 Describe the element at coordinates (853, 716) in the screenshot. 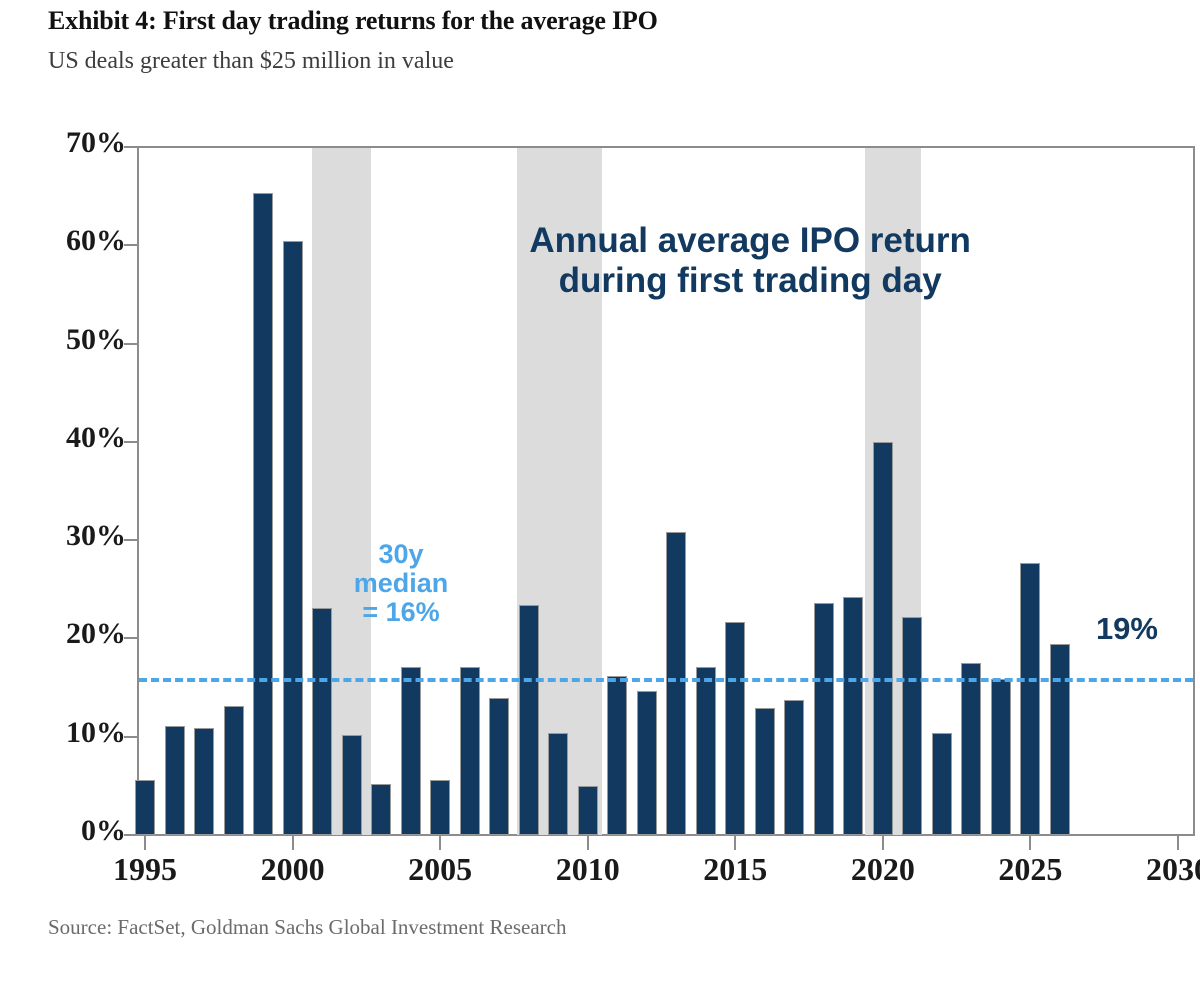

I see `bar-2019` at that location.